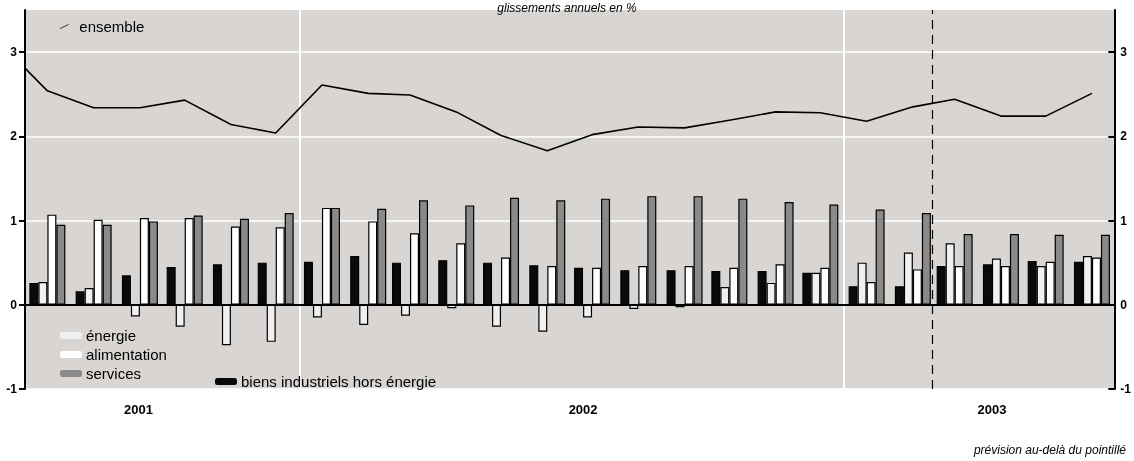 The image size is (1134, 461). Describe the element at coordinates (14, 52) in the screenshot. I see `y-tick-label: 3` at that location.